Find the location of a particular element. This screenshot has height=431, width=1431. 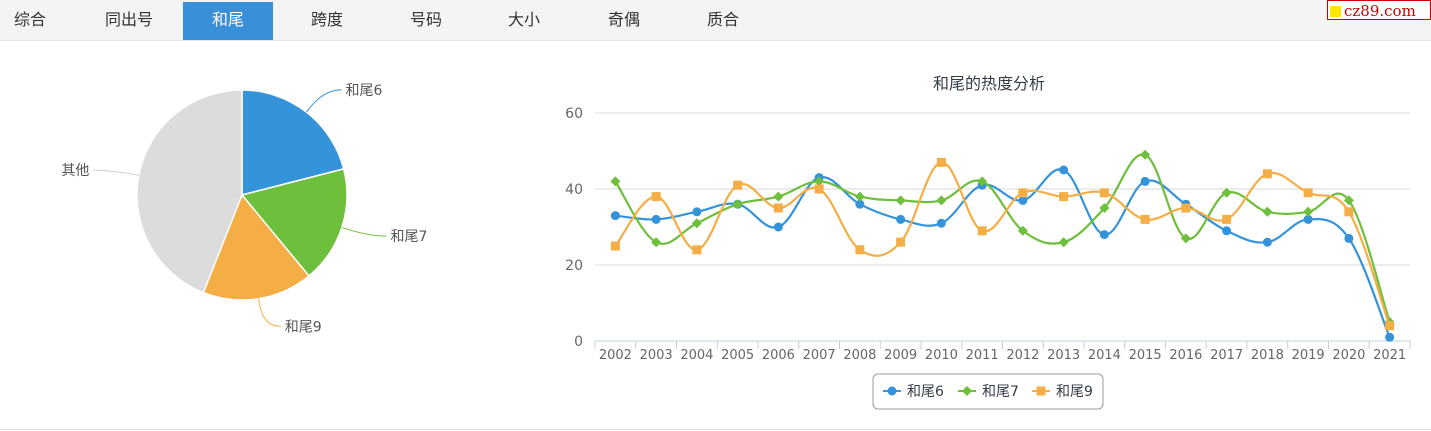

x-tick-label: 2010 is located at coordinates (941, 355).